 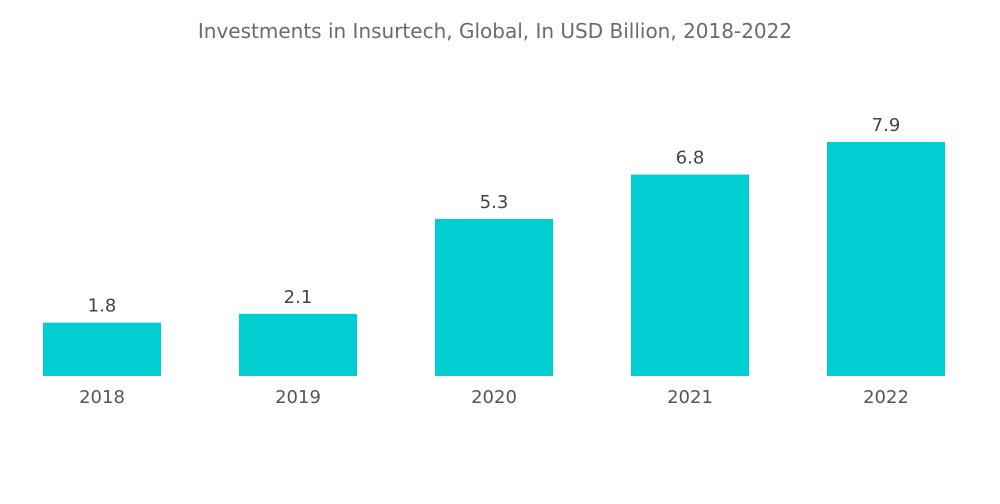 What do you see at coordinates (298, 297) in the screenshot?
I see `value-label-2019: 2.1` at bounding box center [298, 297].